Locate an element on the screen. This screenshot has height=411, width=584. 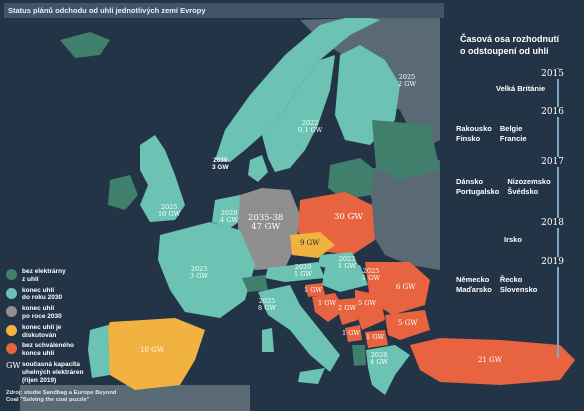
denmark is located at coordinates (258, 168).